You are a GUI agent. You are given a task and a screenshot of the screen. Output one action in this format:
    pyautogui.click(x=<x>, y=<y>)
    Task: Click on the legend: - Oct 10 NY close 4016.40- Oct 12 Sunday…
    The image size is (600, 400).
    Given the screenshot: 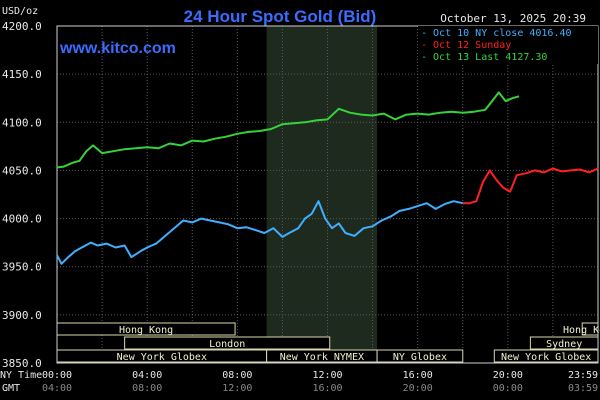 What is the action you would take?
    pyautogui.click(x=508, y=45)
    